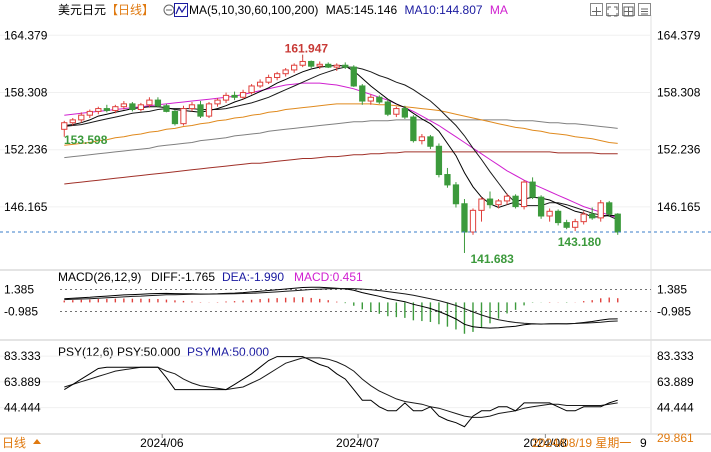  Describe the element at coordinates (22, 408) in the screenshot. I see `psy-tick-left: 44.444` at that location.